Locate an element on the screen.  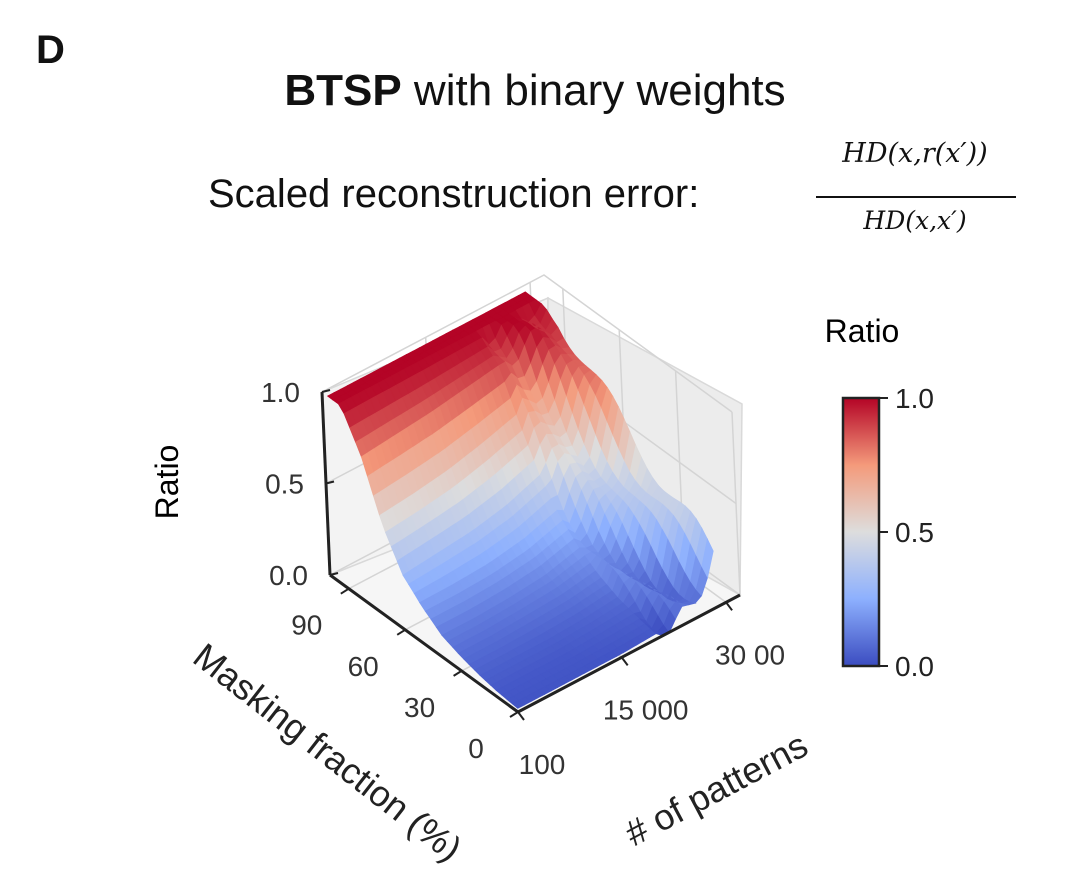
y-tick-label: 30 00 is located at coordinates (750, 654).